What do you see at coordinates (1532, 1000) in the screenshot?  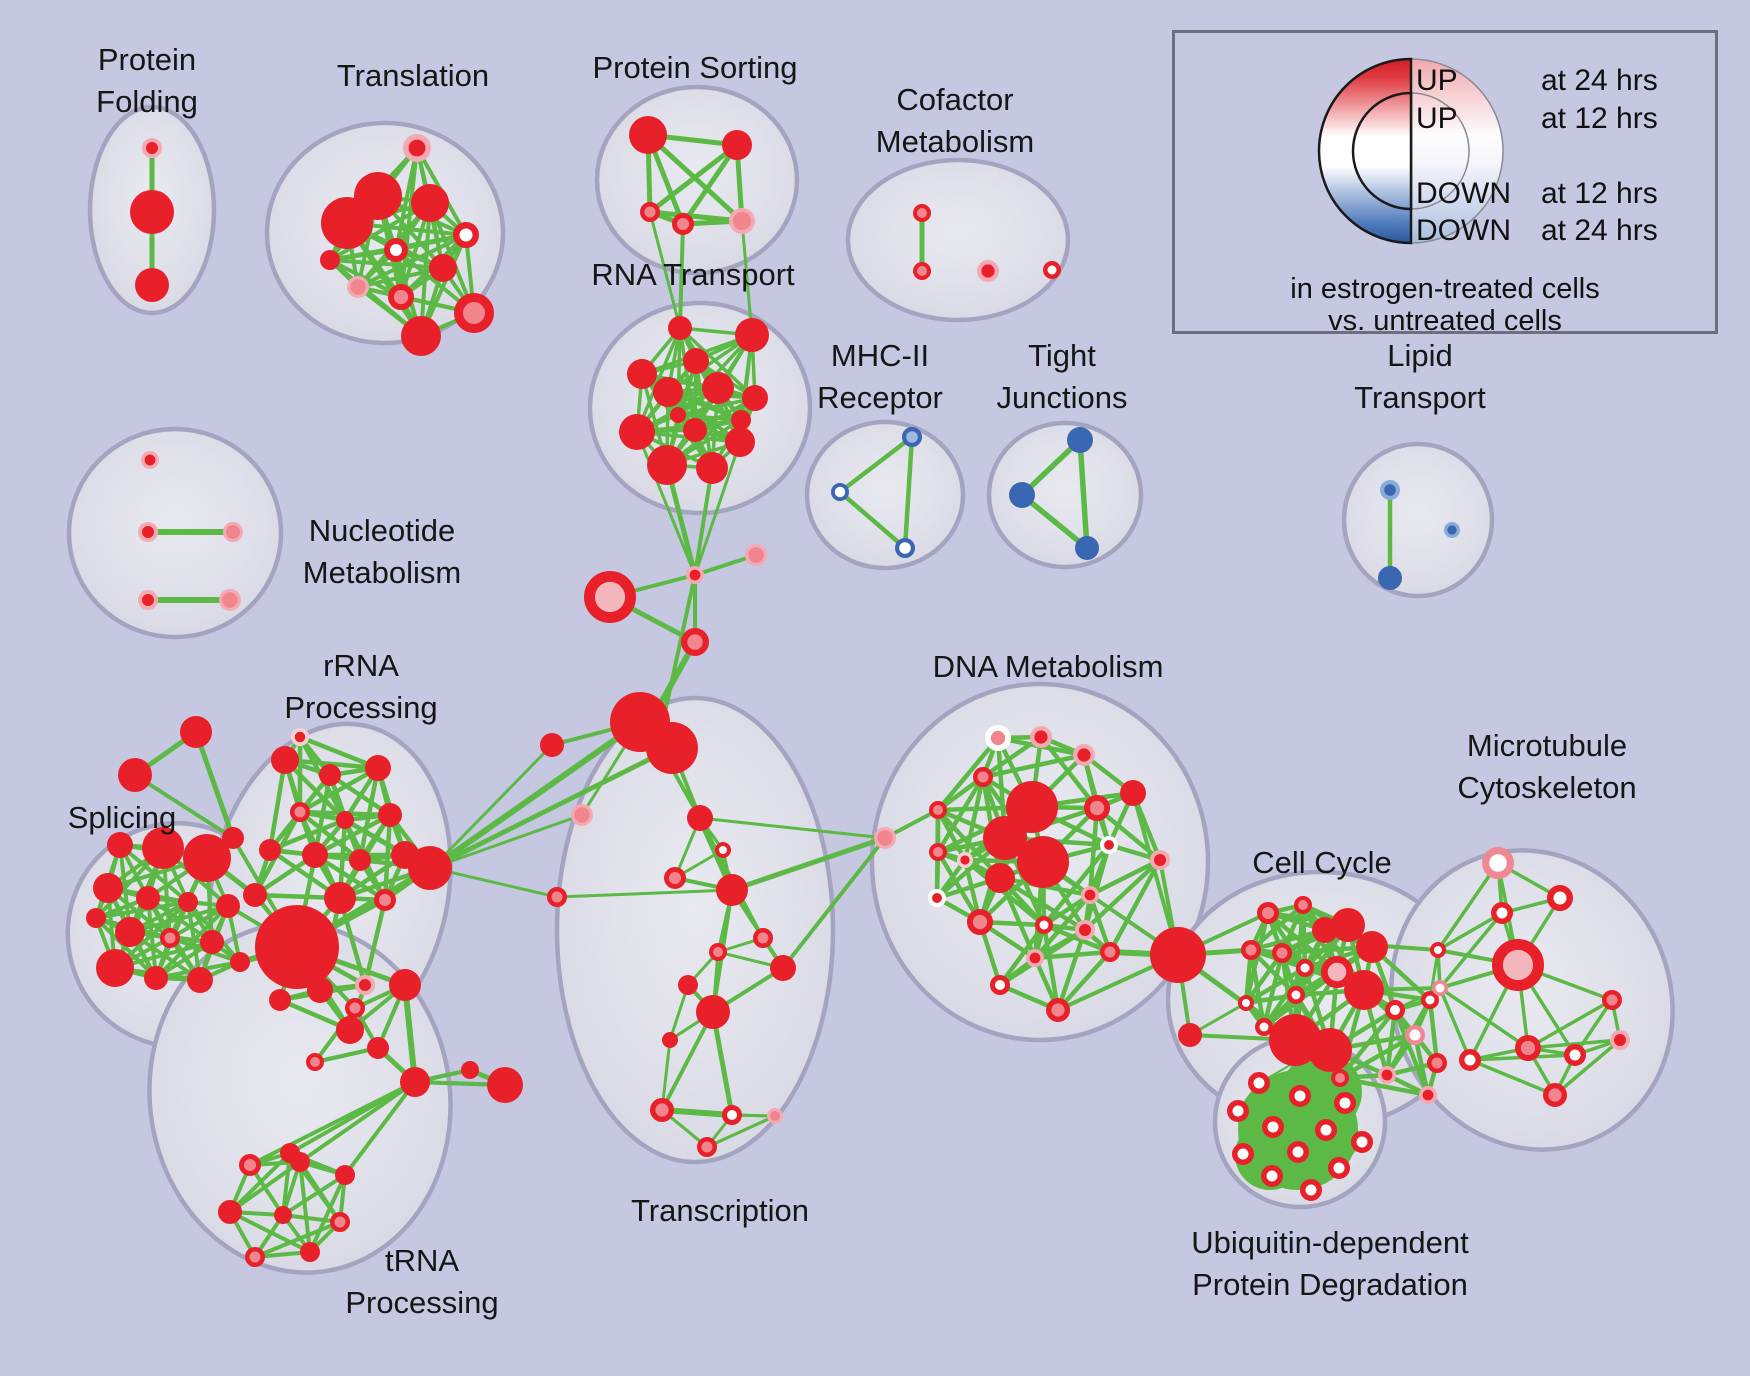 I see `cluster-ellipse-microtubule-cytoskeleton` at bounding box center [1532, 1000].